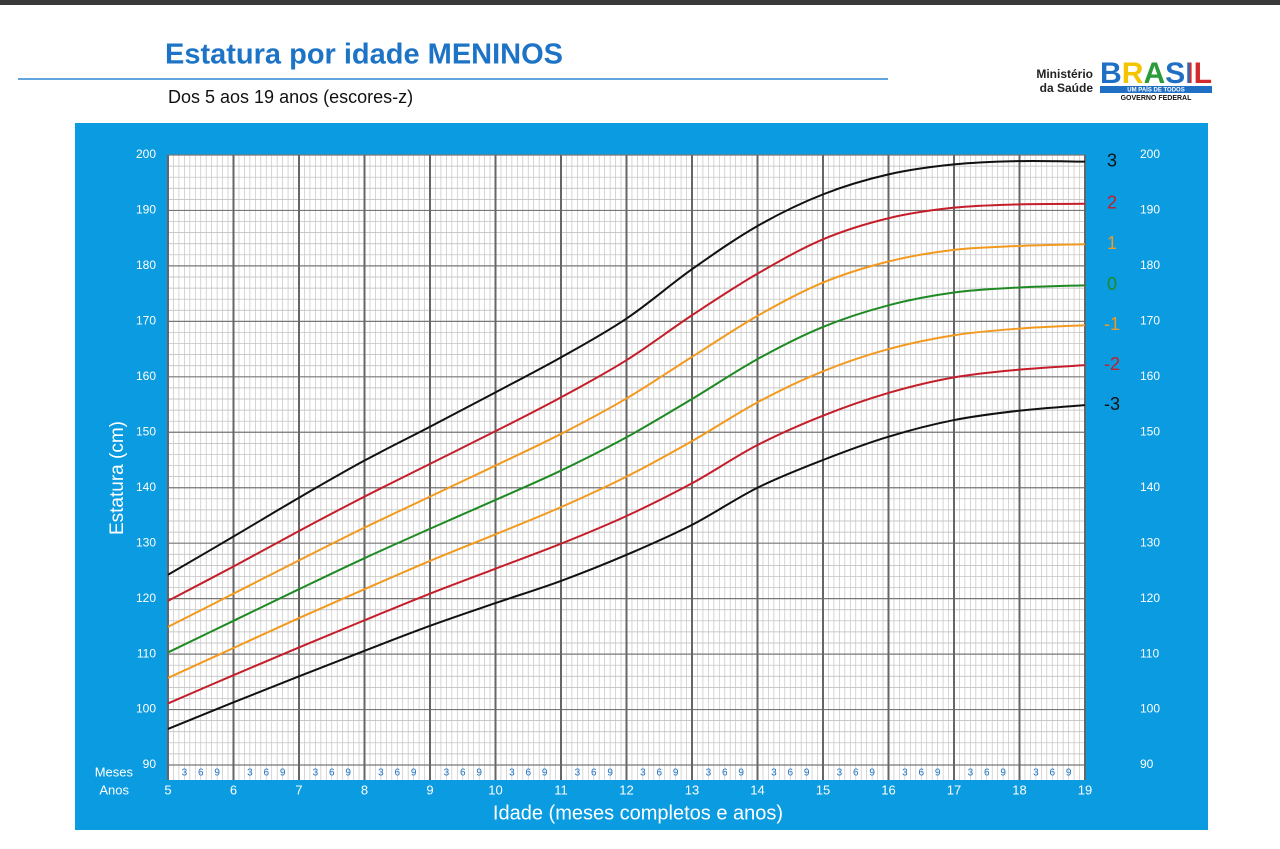  Describe the element at coordinates (1147, 764) in the screenshot. I see `y-tick-label-right: 90` at that location.